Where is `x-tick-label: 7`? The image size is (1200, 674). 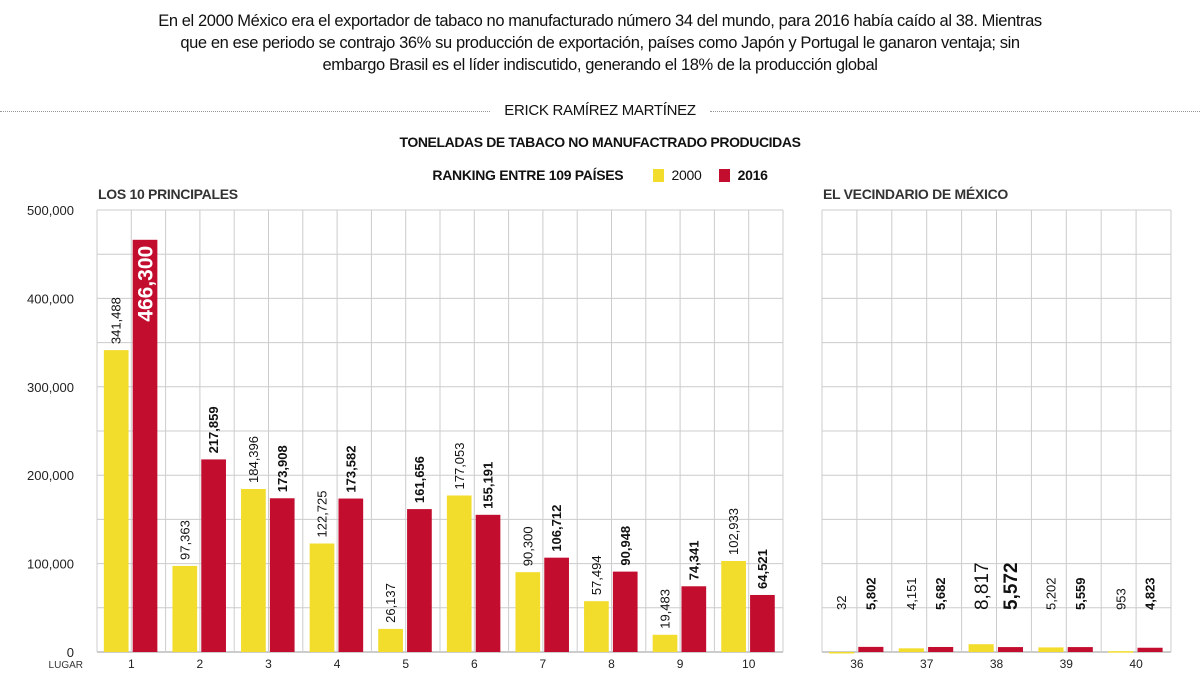 x-tick-label: 7 is located at coordinates (543, 664).